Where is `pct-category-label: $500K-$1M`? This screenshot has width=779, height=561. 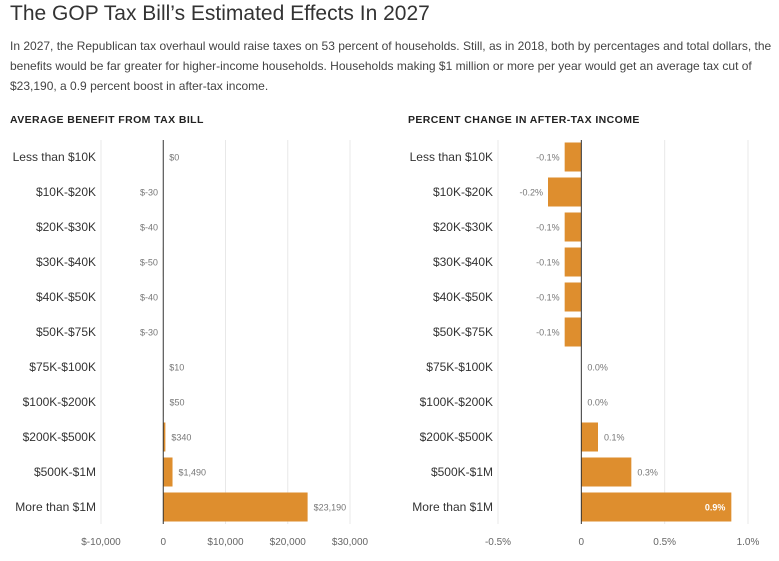
pct-category-label: $500K-$1M is located at coordinates (462, 472).